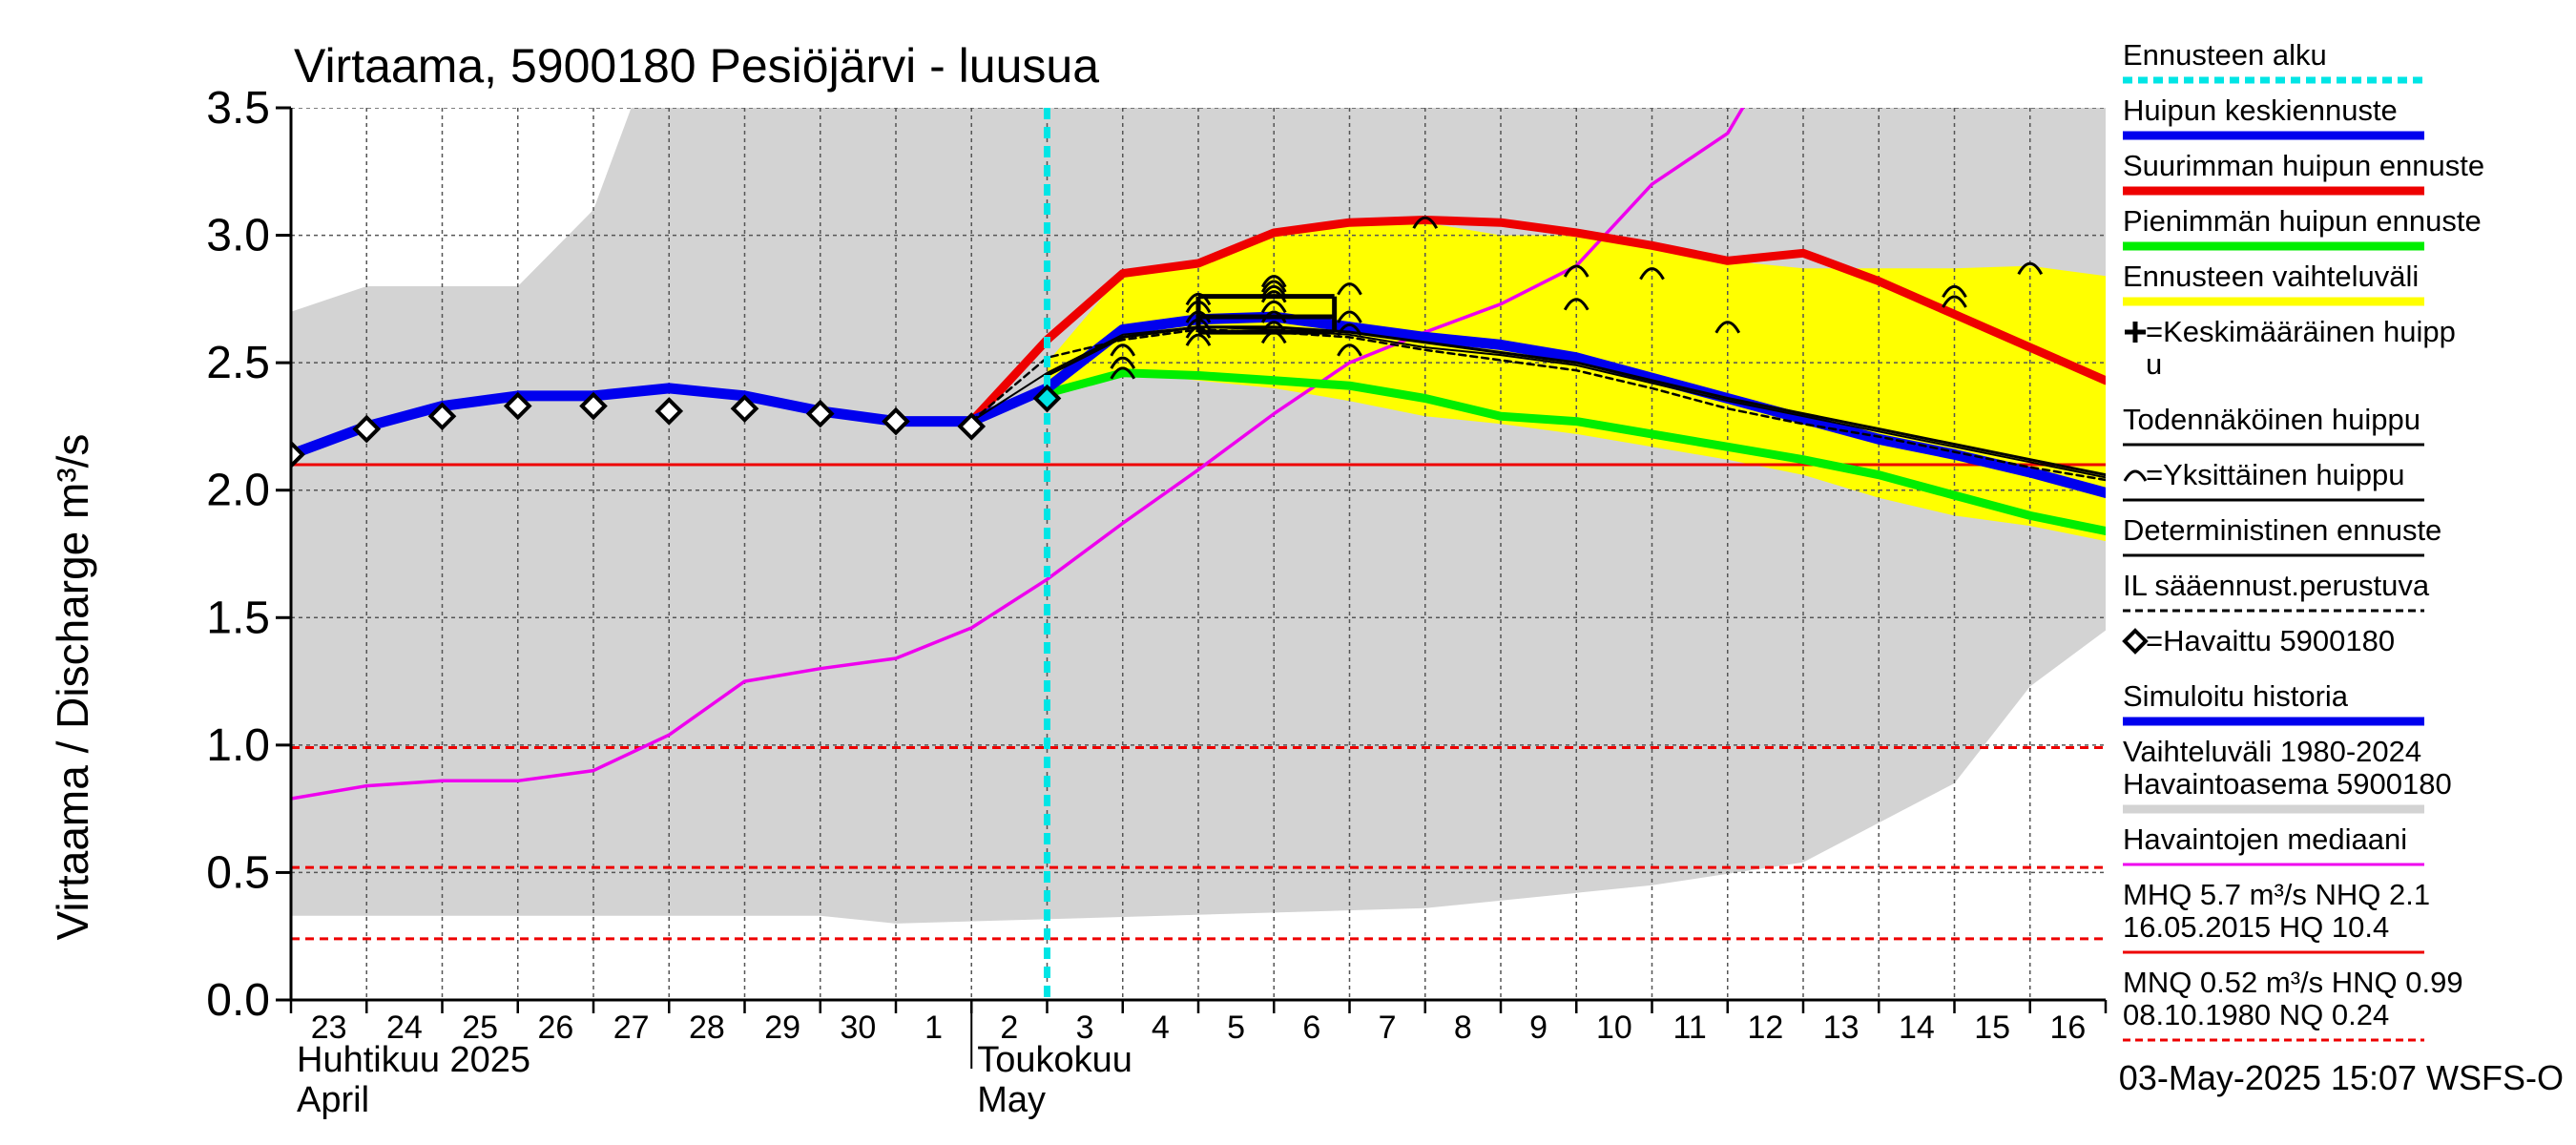  I want to click on legend-individual-peak-marker, so click(2135, 475).